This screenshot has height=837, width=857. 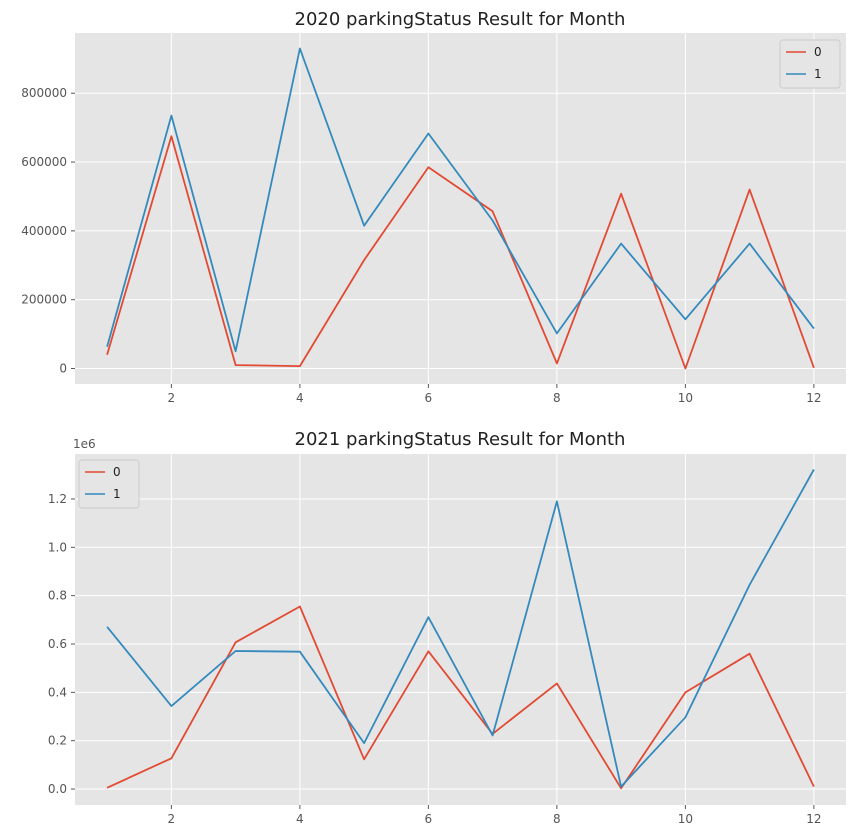 What do you see at coordinates (57, 547) in the screenshot?
I see `y-tick-label: 1.0` at bounding box center [57, 547].